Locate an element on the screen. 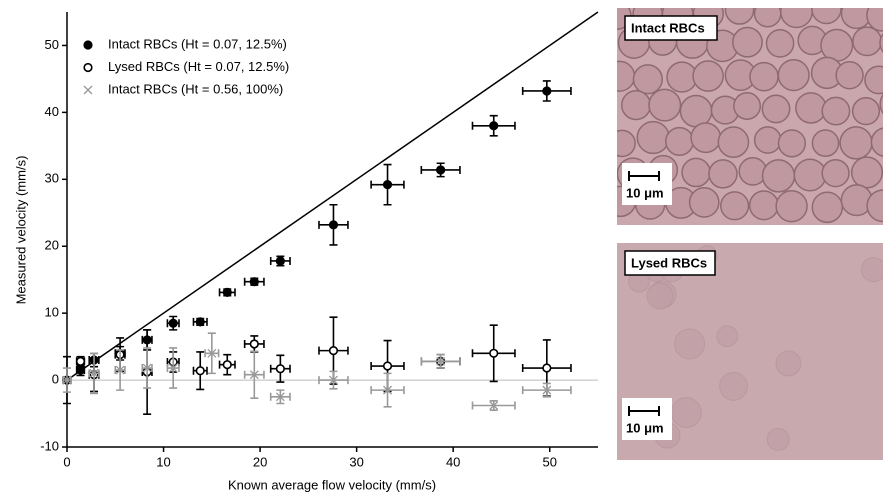  y-tick-label: 0 is located at coordinates (55, 379).